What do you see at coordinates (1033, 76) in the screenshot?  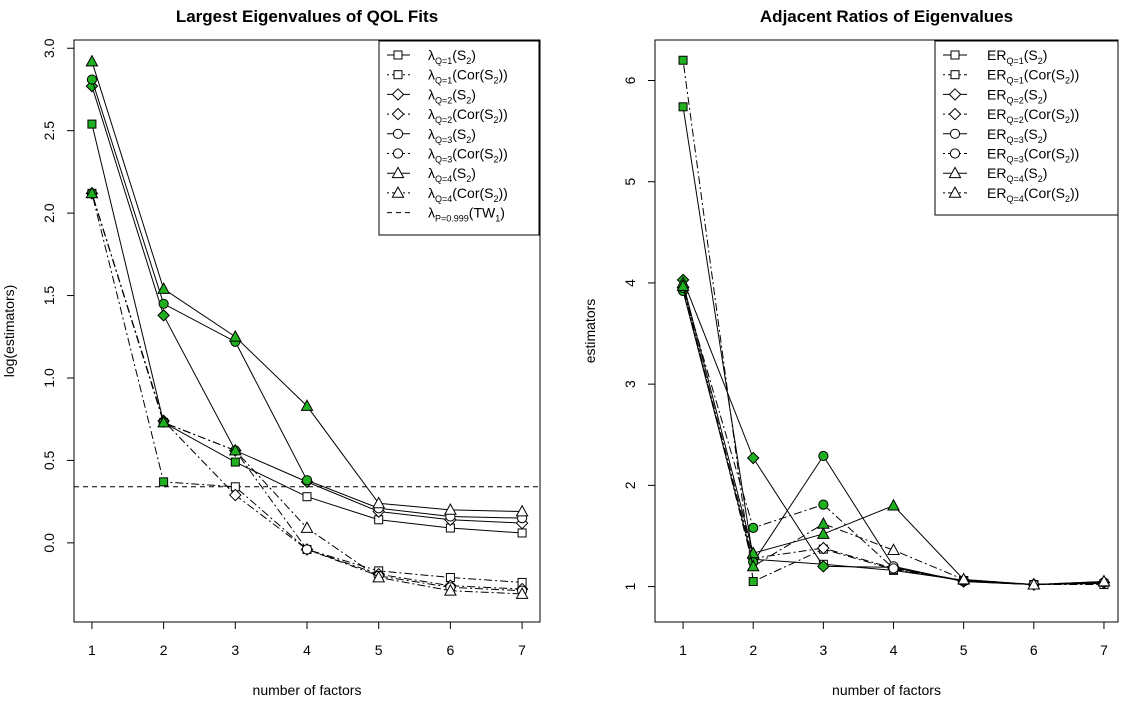 I see `legend-label: ERQ=1(Cor(S2))` at bounding box center [1033, 76].